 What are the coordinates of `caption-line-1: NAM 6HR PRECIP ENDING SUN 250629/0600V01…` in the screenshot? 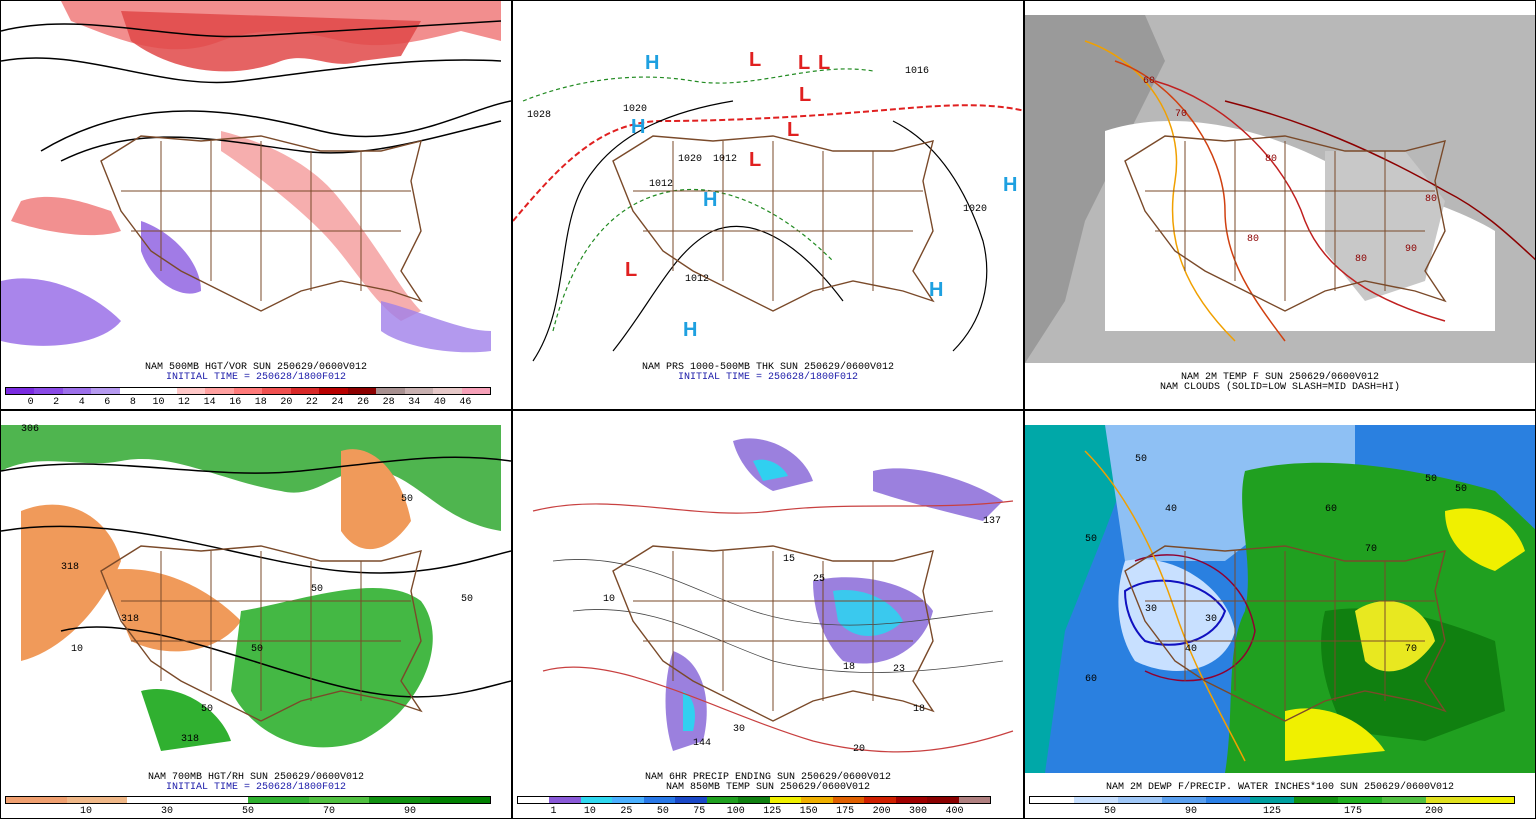 It's located at (768, 777).